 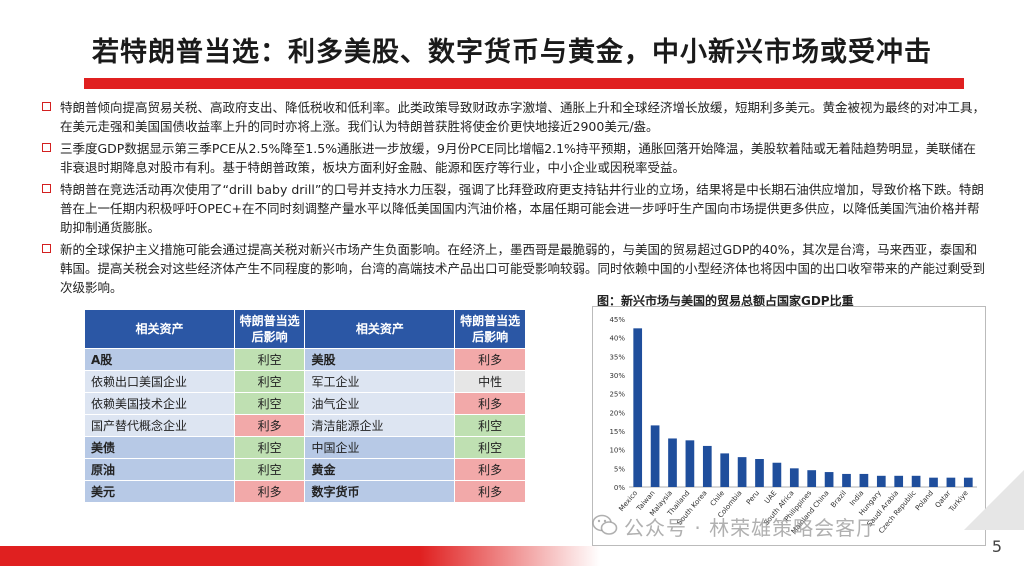 What do you see at coordinates (617, 320) in the screenshot?
I see `y-tick-label: 45%` at bounding box center [617, 320].